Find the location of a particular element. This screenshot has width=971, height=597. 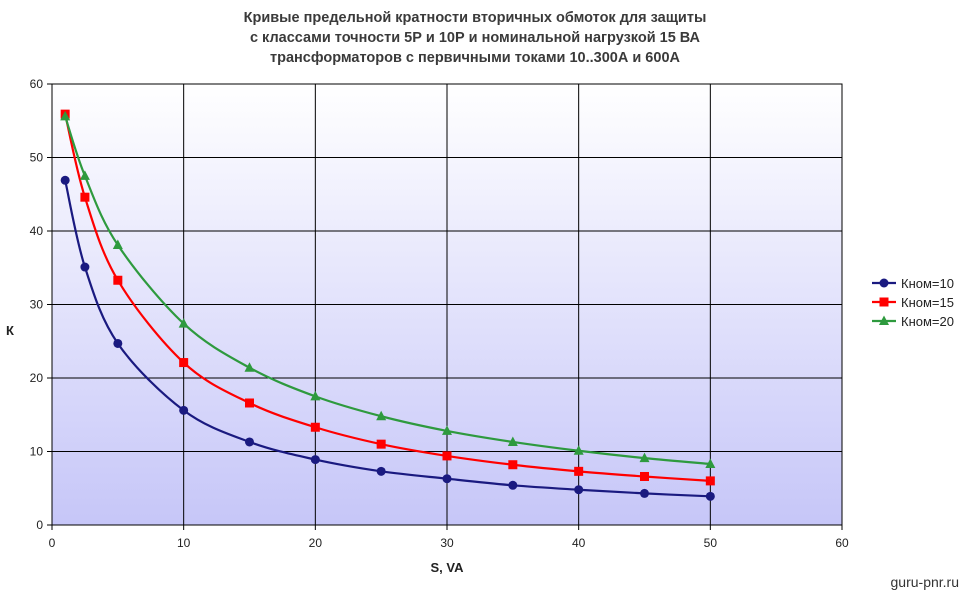

x-tick-label: 0 is located at coordinates (52, 543).